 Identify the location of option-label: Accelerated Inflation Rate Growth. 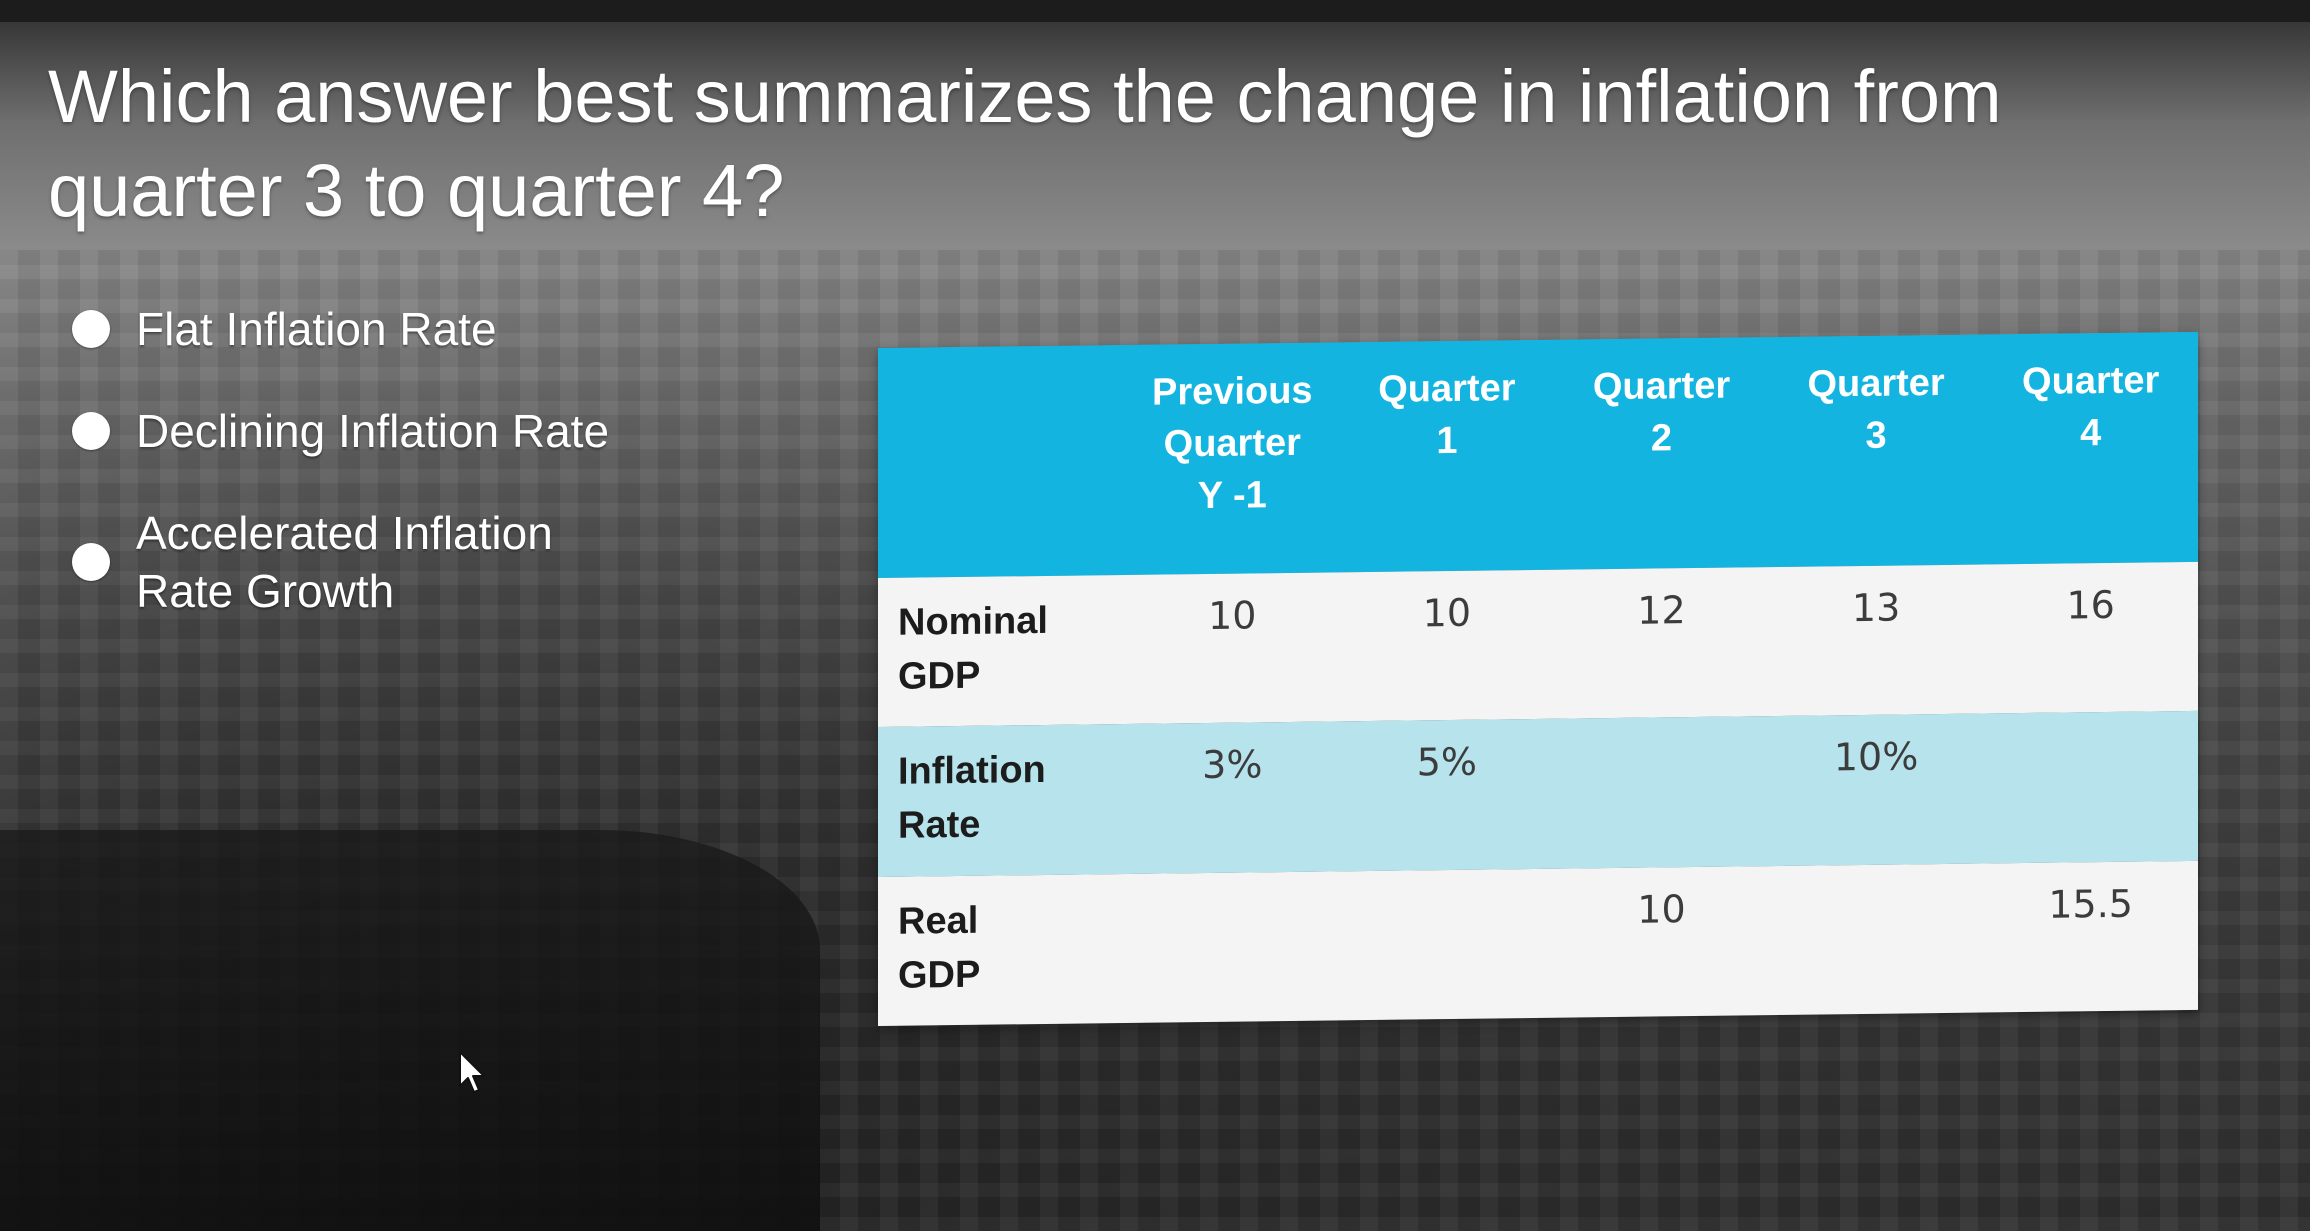
(344, 562).